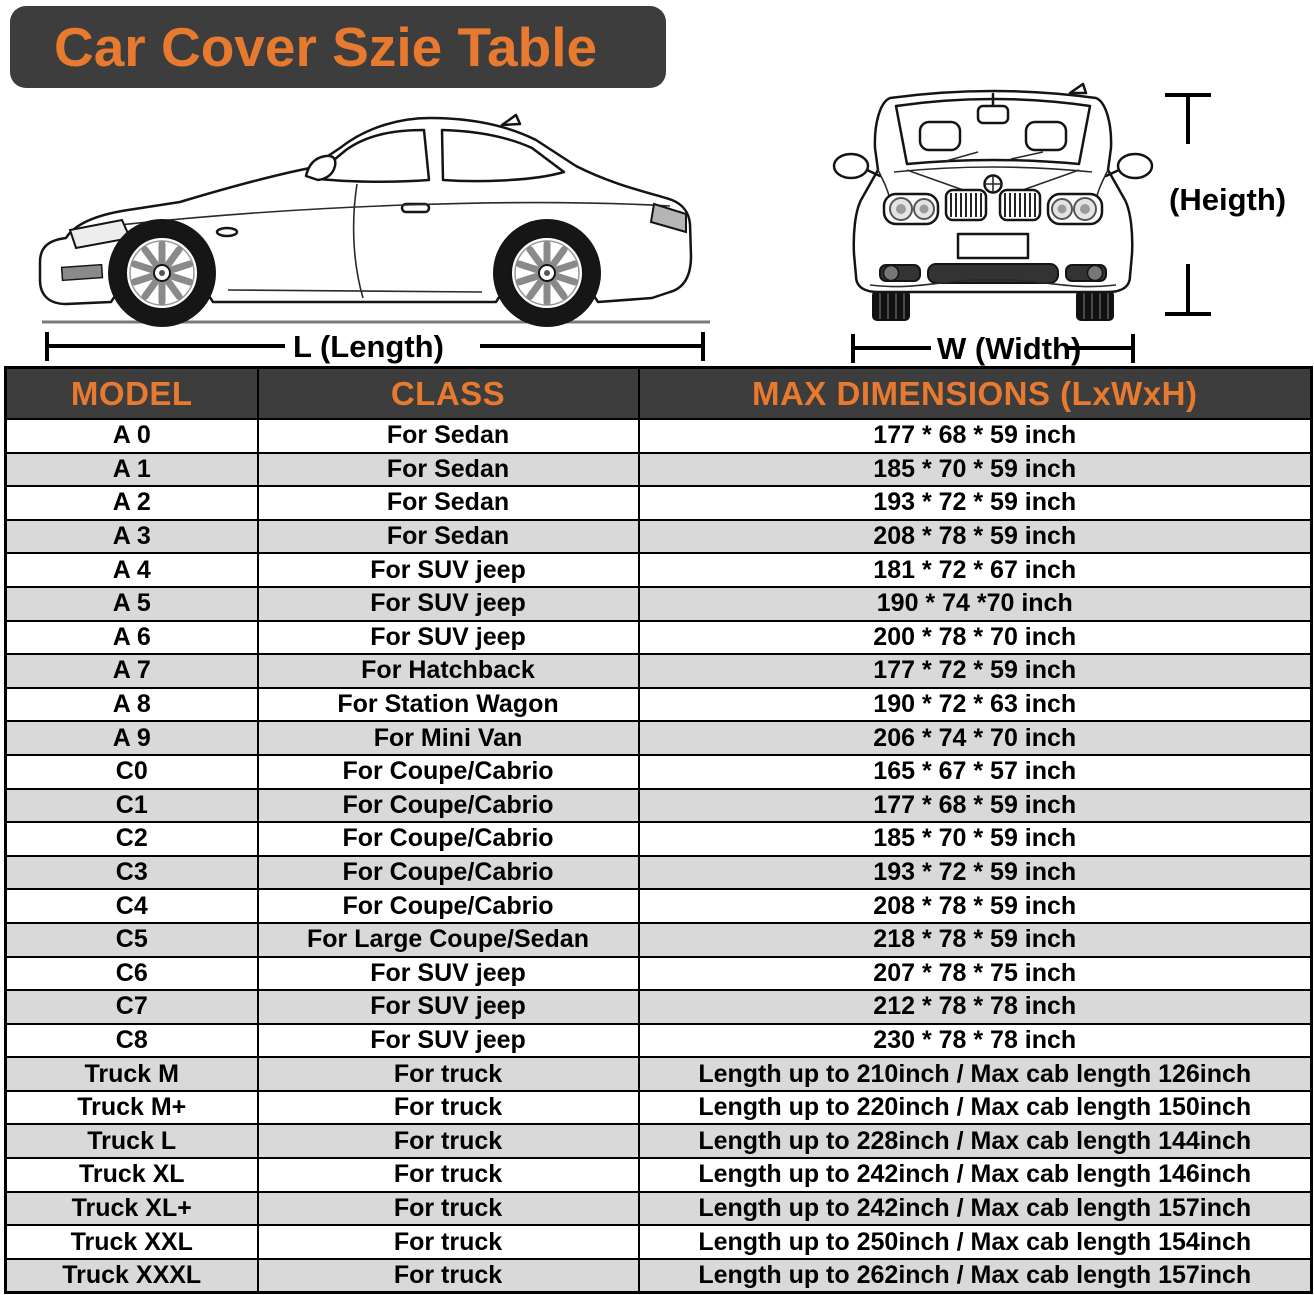 This screenshot has width=1314, height=1295. Describe the element at coordinates (448, 704) in the screenshot. I see `cell-class: For Station Wagon` at that location.